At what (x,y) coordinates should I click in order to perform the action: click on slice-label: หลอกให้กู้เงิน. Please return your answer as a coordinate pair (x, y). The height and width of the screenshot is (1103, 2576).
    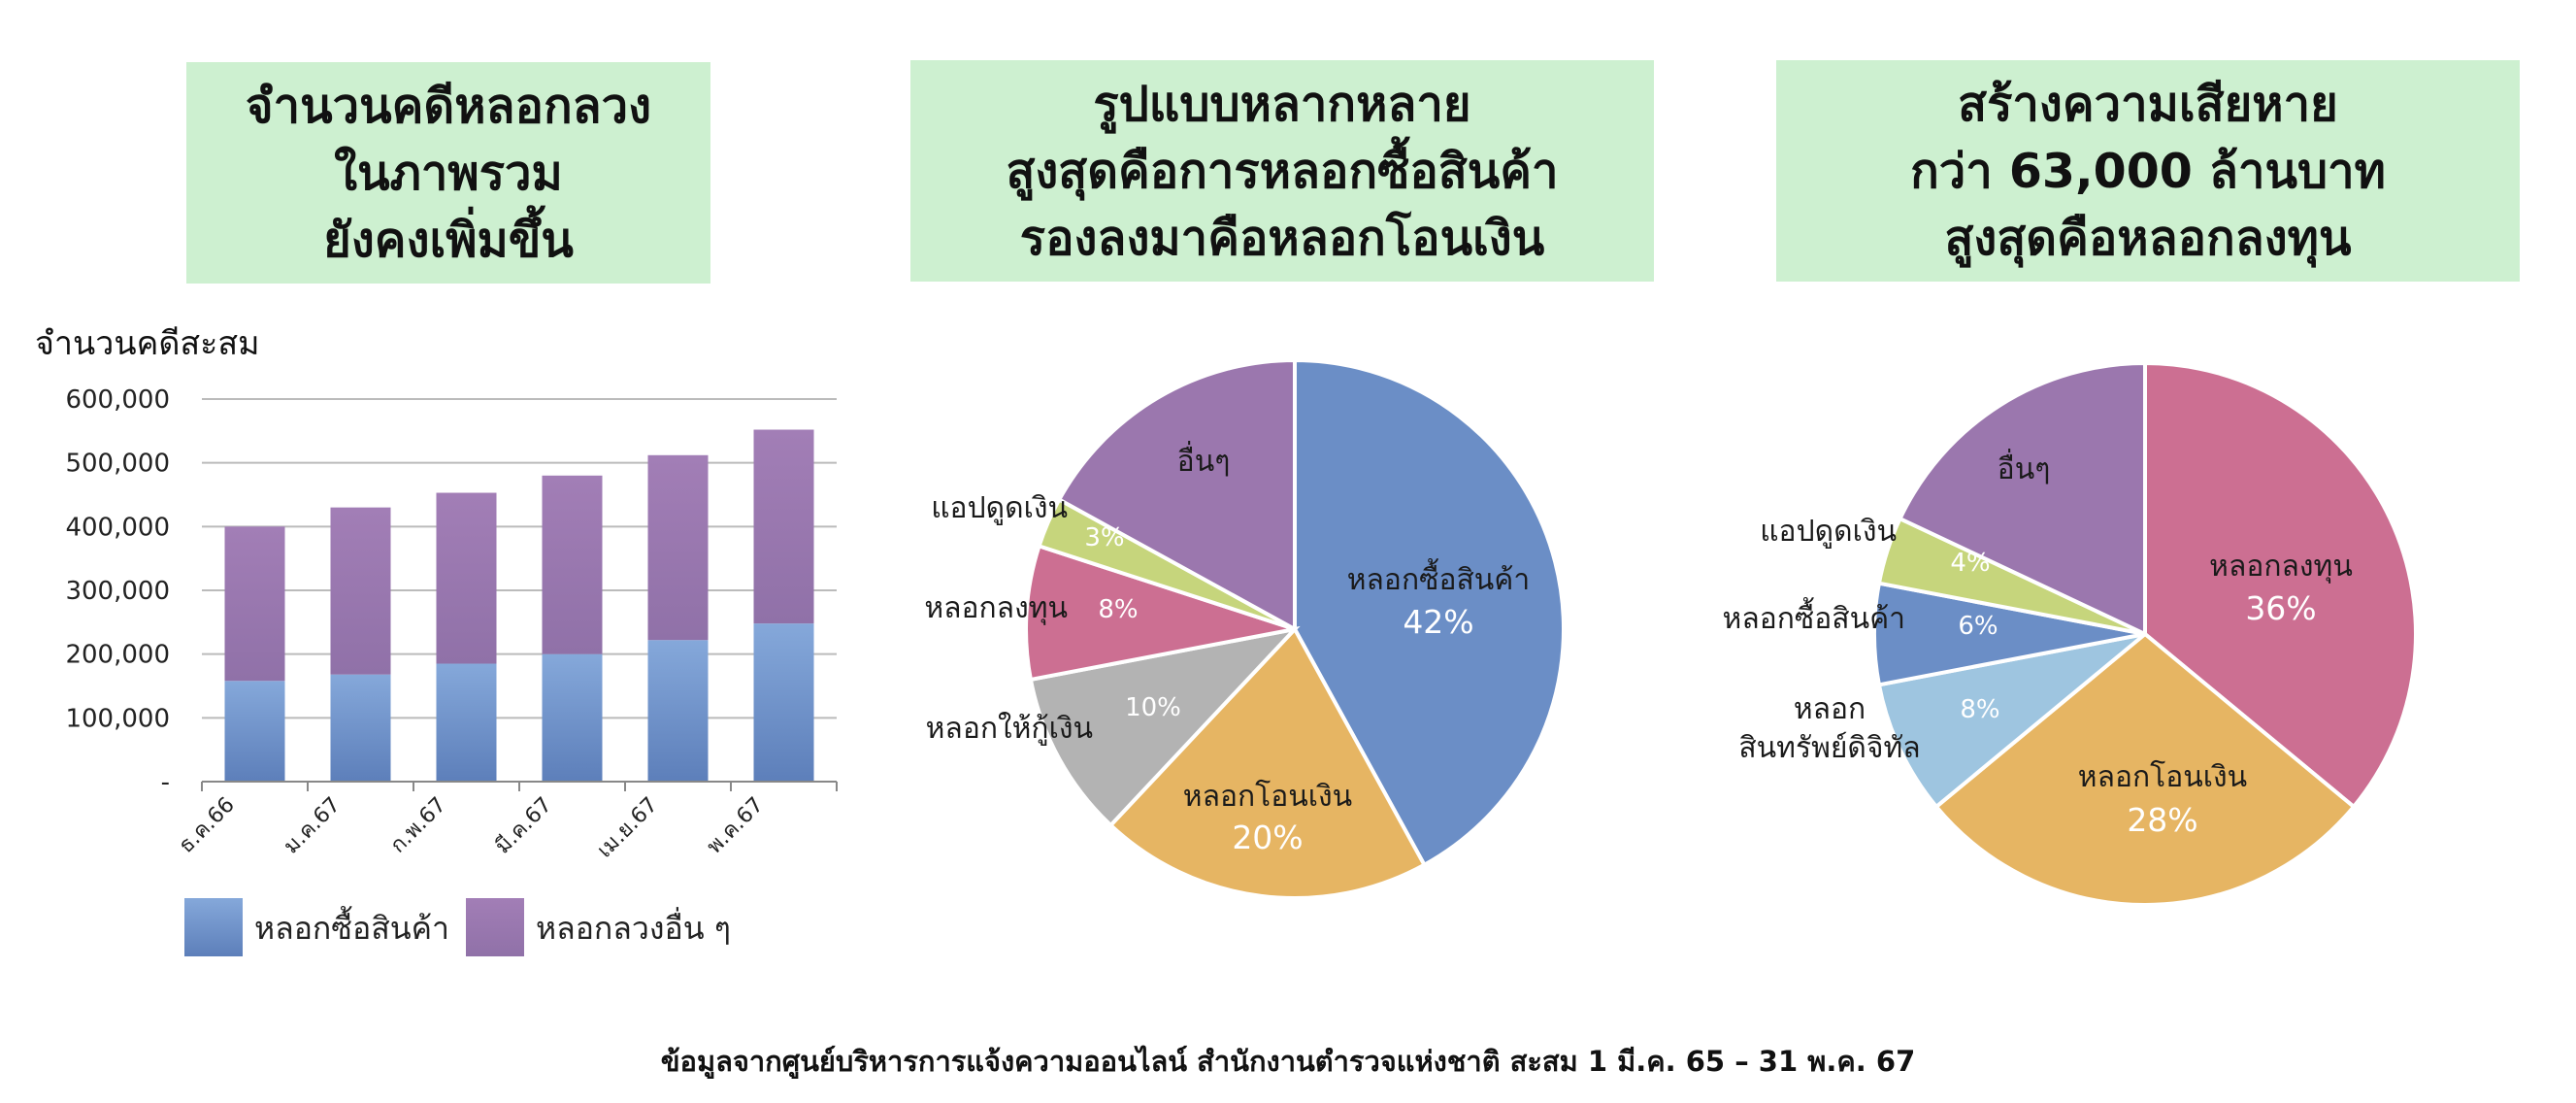
    Looking at the image, I should click on (1009, 729).